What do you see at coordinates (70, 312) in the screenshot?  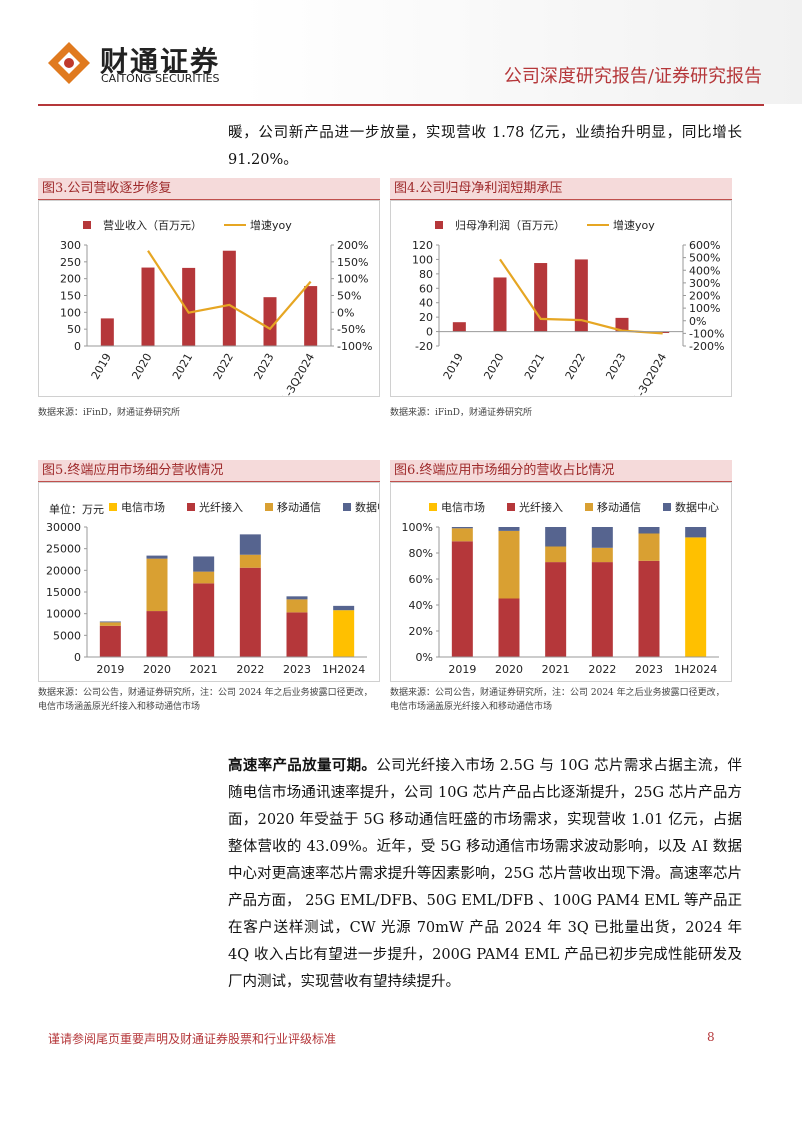 I see `y-tick-label: 100` at bounding box center [70, 312].